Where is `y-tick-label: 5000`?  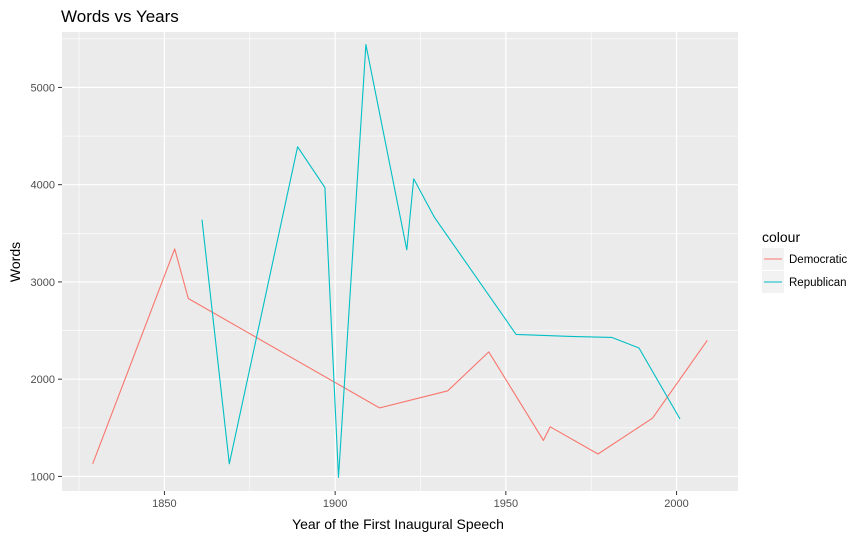
y-tick-label: 5000 is located at coordinates (43, 88).